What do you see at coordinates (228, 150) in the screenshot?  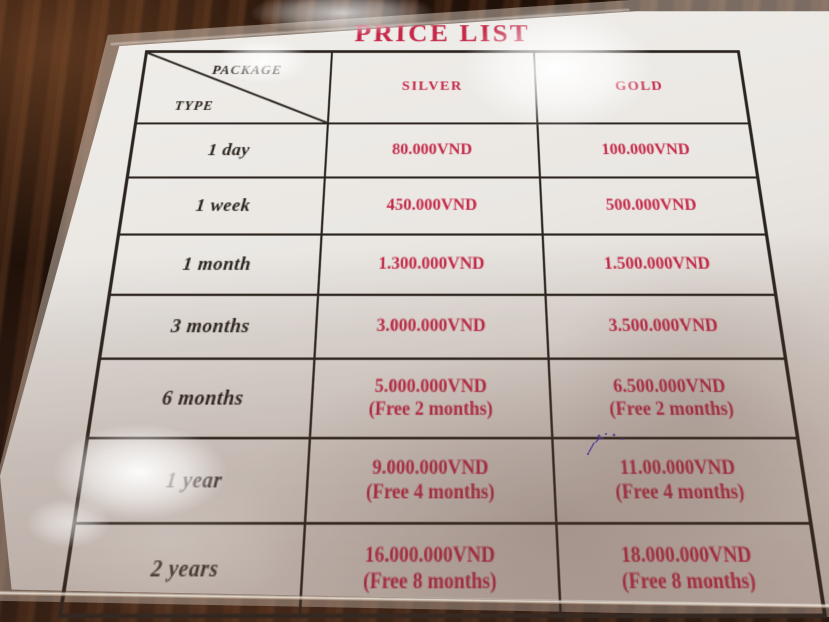 I see `type-cell: 1 day` at bounding box center [228, 150].